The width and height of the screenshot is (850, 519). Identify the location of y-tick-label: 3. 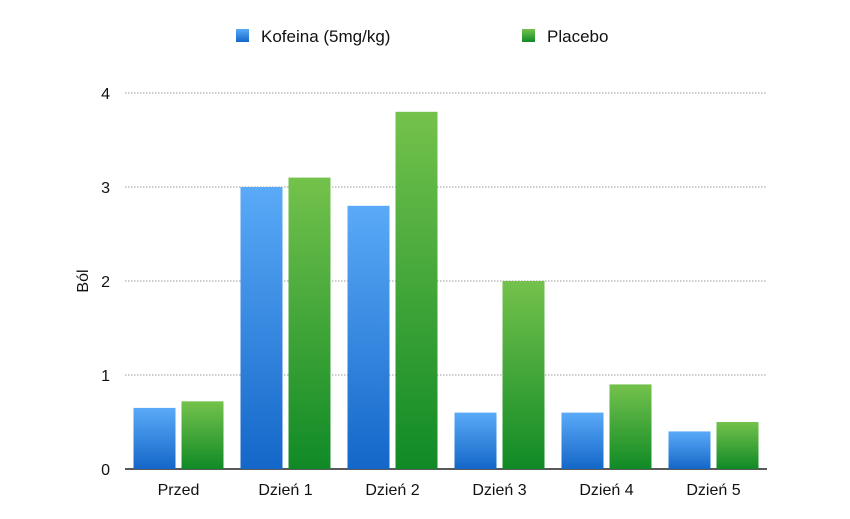
(105, 188).